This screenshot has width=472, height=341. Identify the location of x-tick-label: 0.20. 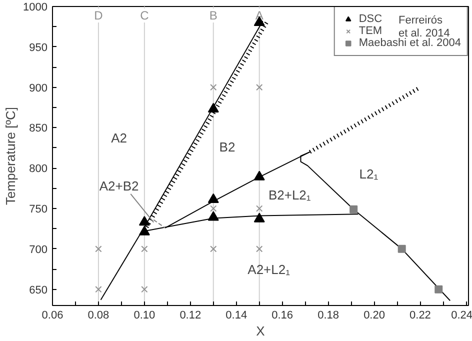
(374, 316).